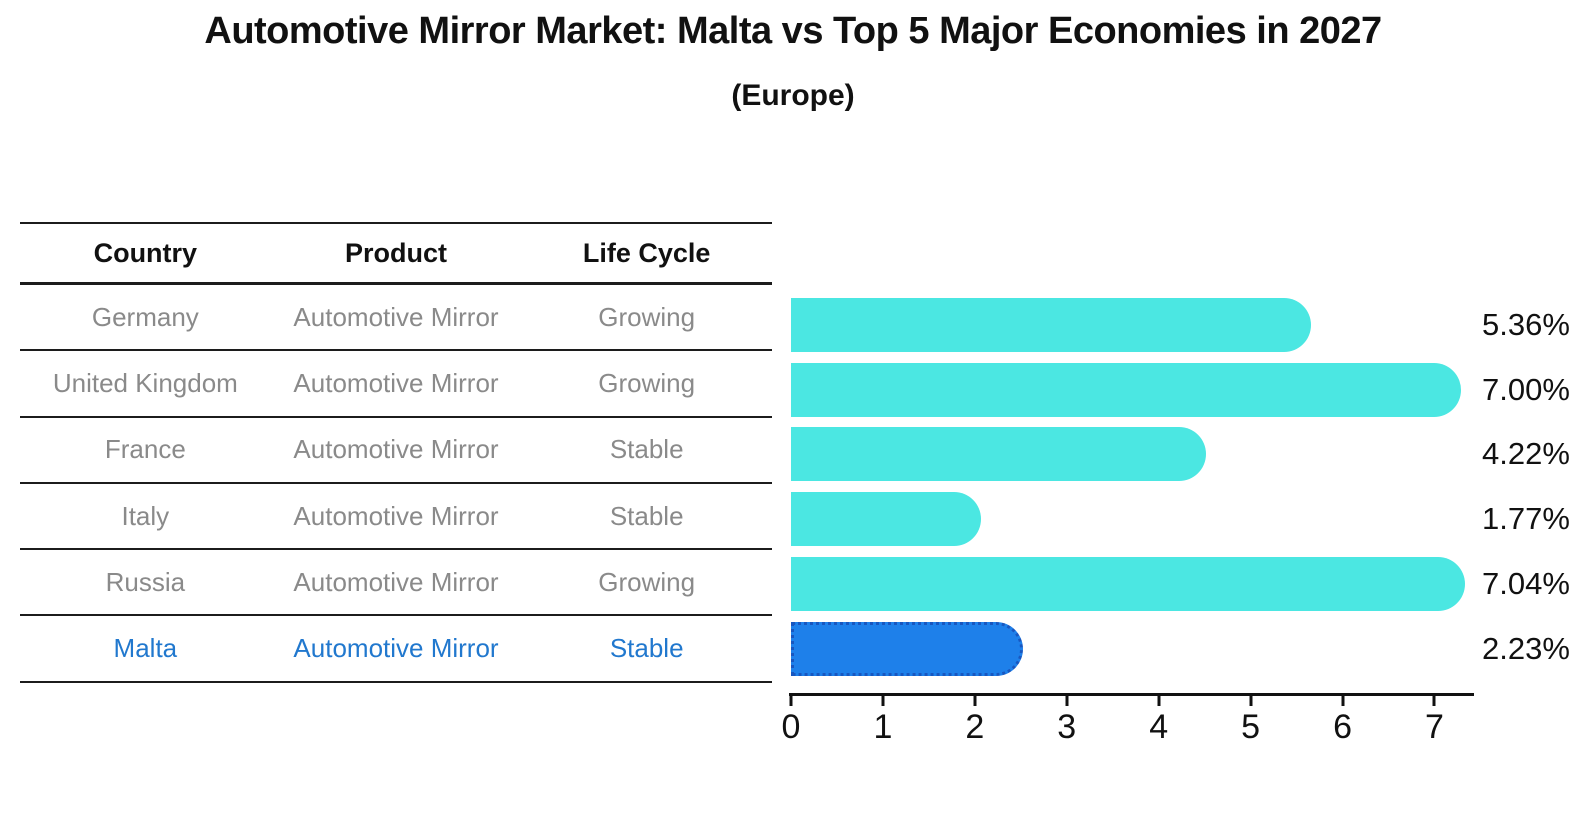 This screenshot has width=1586, height=823. I want to click on x-axis-tick-label-3: 3, so click(1067, 727).